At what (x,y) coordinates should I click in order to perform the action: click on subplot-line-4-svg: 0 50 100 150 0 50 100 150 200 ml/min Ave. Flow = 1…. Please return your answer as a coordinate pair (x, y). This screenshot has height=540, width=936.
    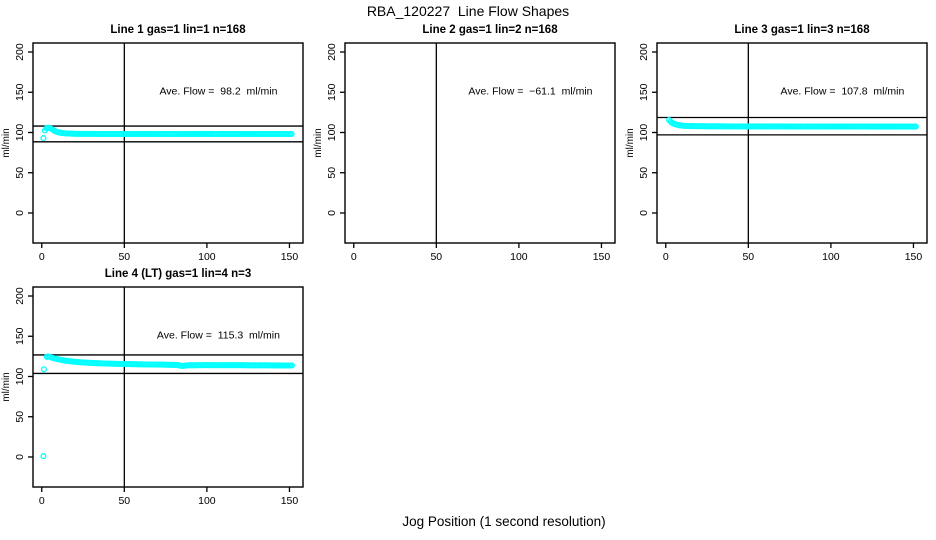
    Looking at the image, I should click on (152, 396).